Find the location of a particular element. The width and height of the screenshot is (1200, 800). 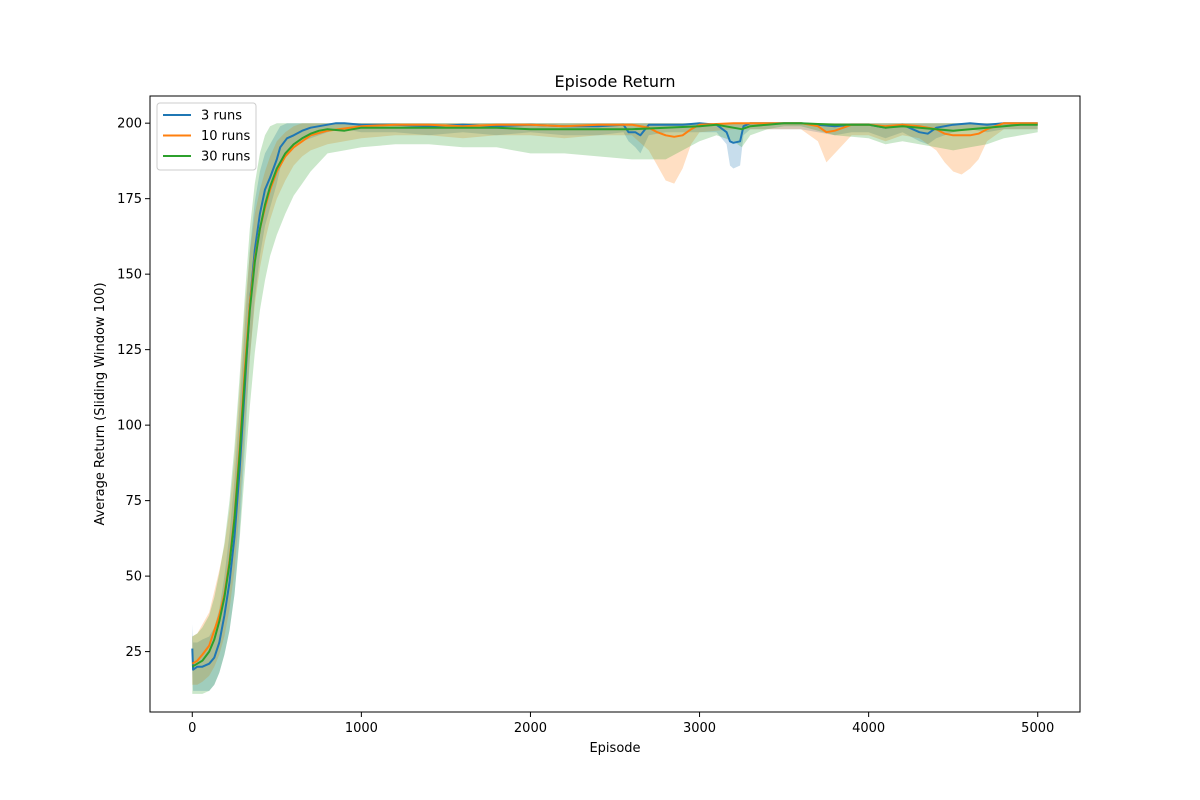

y-tick-label: 200 is located at coordinates (129, 124).